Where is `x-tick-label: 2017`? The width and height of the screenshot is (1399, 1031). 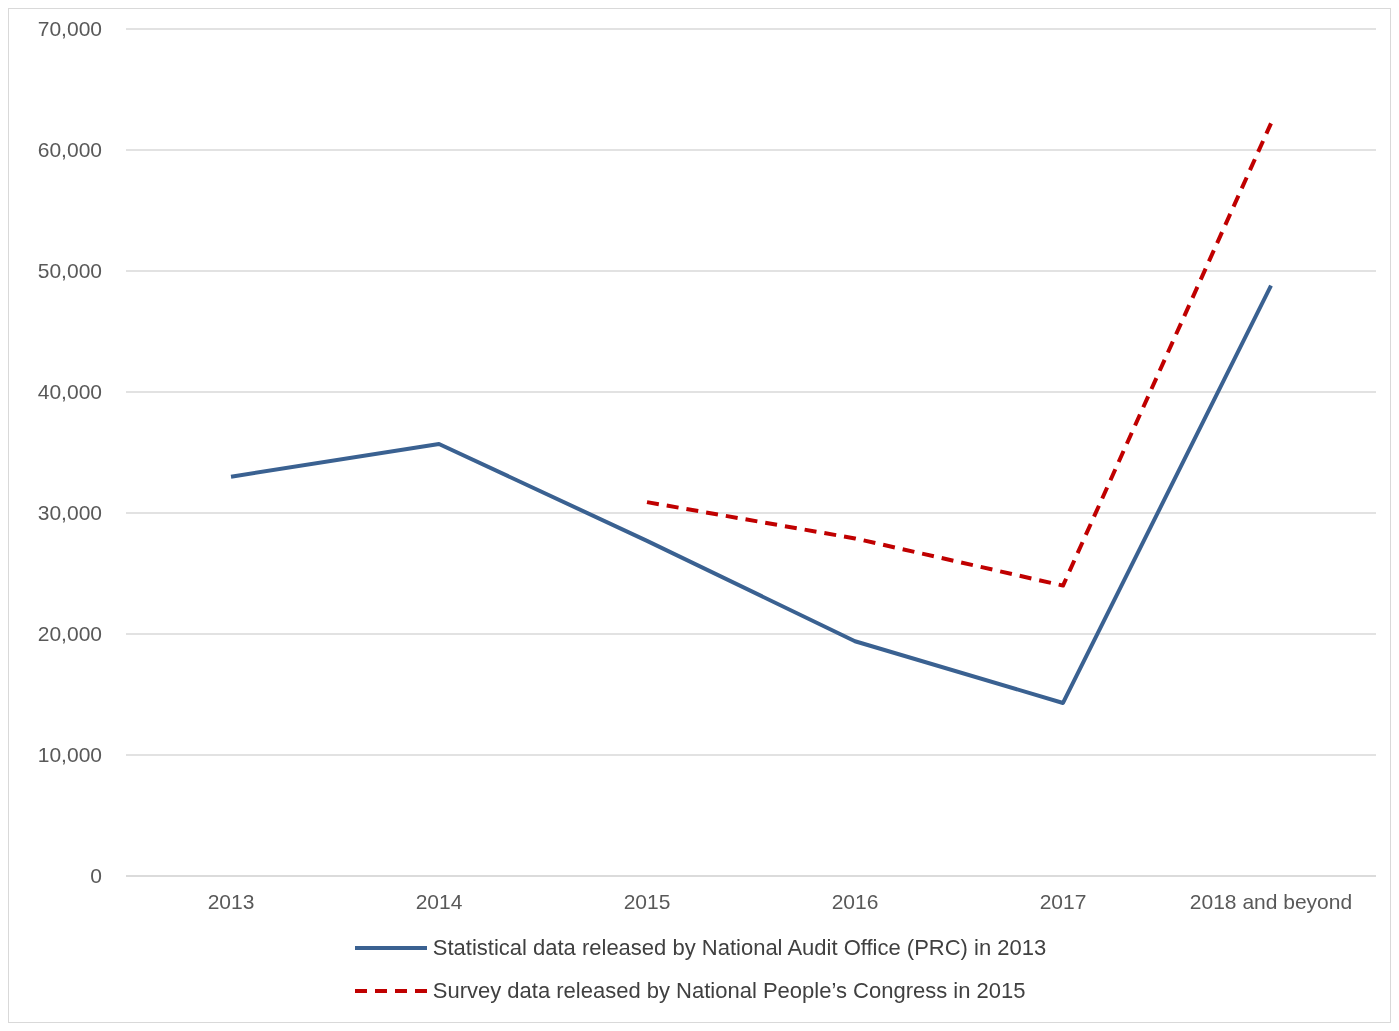 x-tick-label: 2017 is located at coordinates (1063, 901).